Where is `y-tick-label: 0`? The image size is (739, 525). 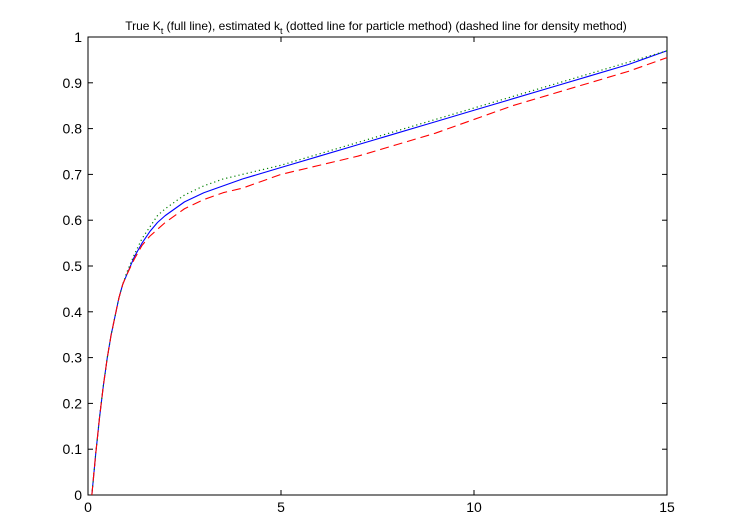
y-tick-label: 0 is located at coordinates (78, 495).